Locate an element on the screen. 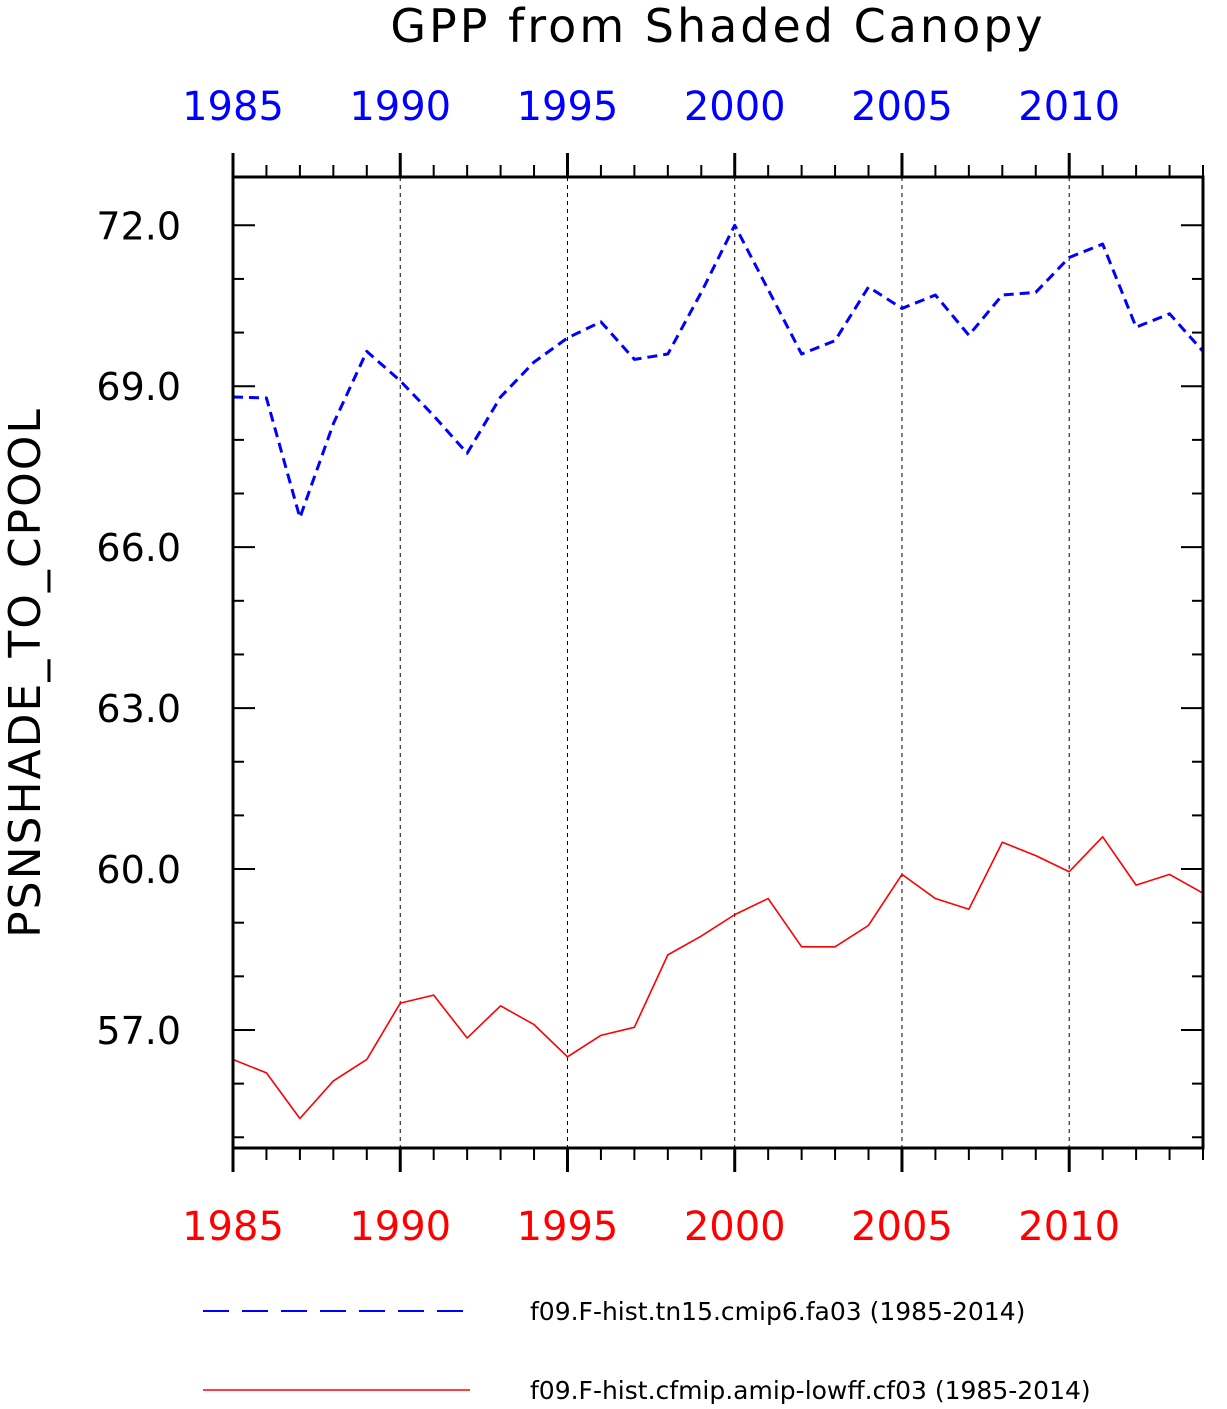 This screenshot has height=1409, width=1227. chart-title: GPP from Shaded Canopy is located at coordinates (717, 26).